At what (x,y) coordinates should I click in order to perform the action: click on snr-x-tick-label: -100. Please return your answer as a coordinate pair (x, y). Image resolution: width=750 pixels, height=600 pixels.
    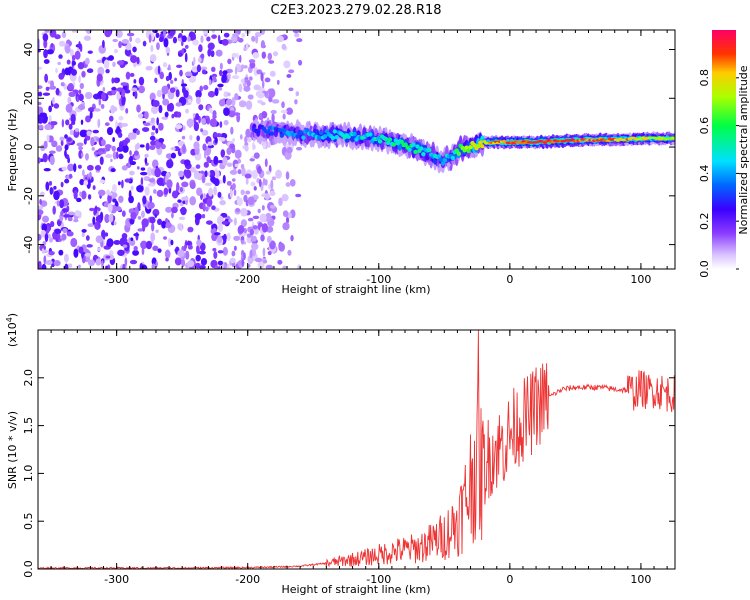
    Looking at the image, I should click on (378, 579).